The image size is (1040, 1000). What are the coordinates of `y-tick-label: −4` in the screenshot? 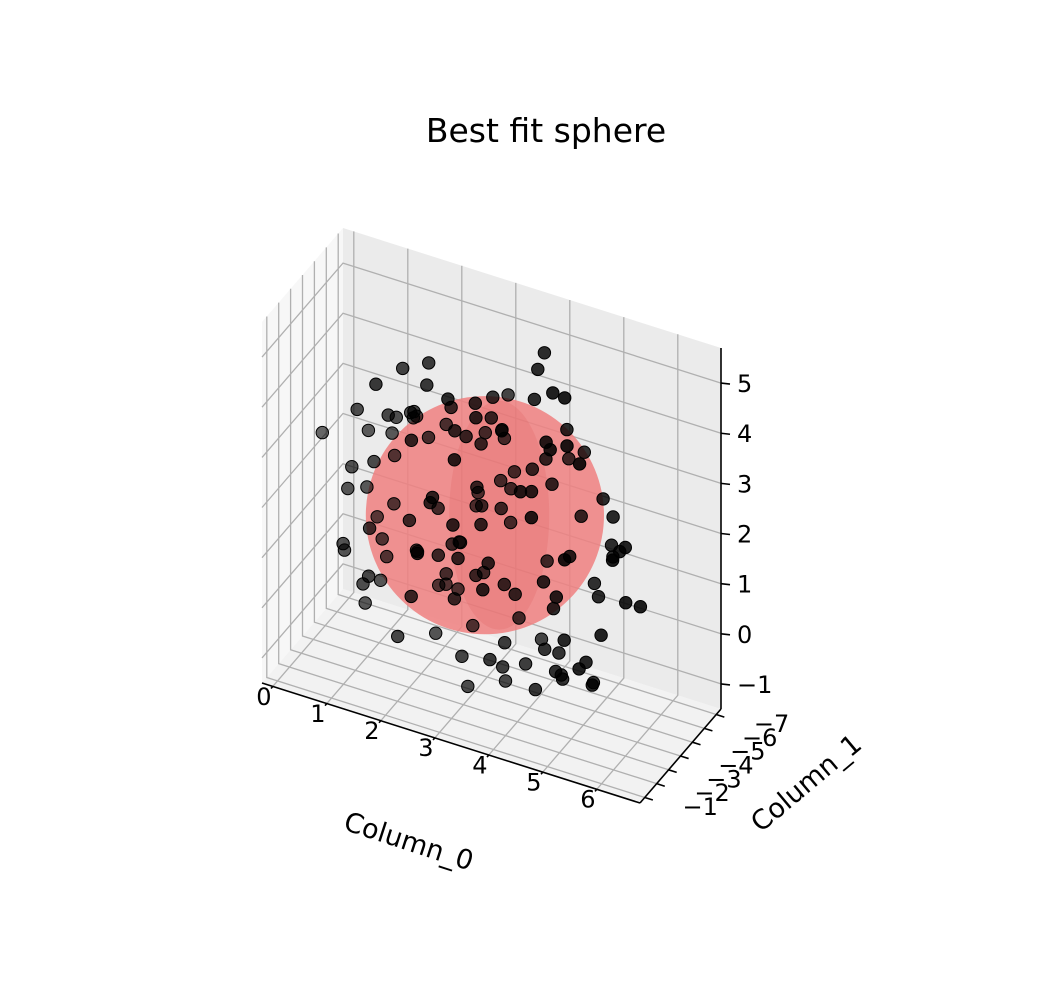 It's located at (735, 765).